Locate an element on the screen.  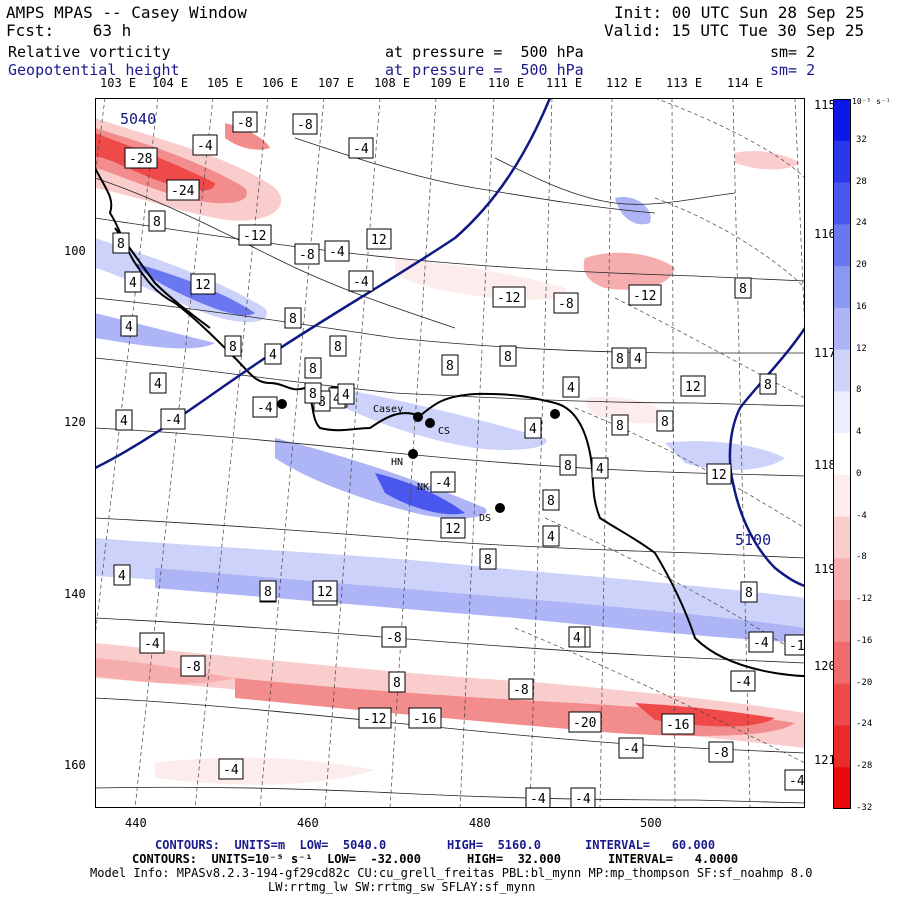
colorbar-tick-label: 0 is located at coordinates (859, 473).